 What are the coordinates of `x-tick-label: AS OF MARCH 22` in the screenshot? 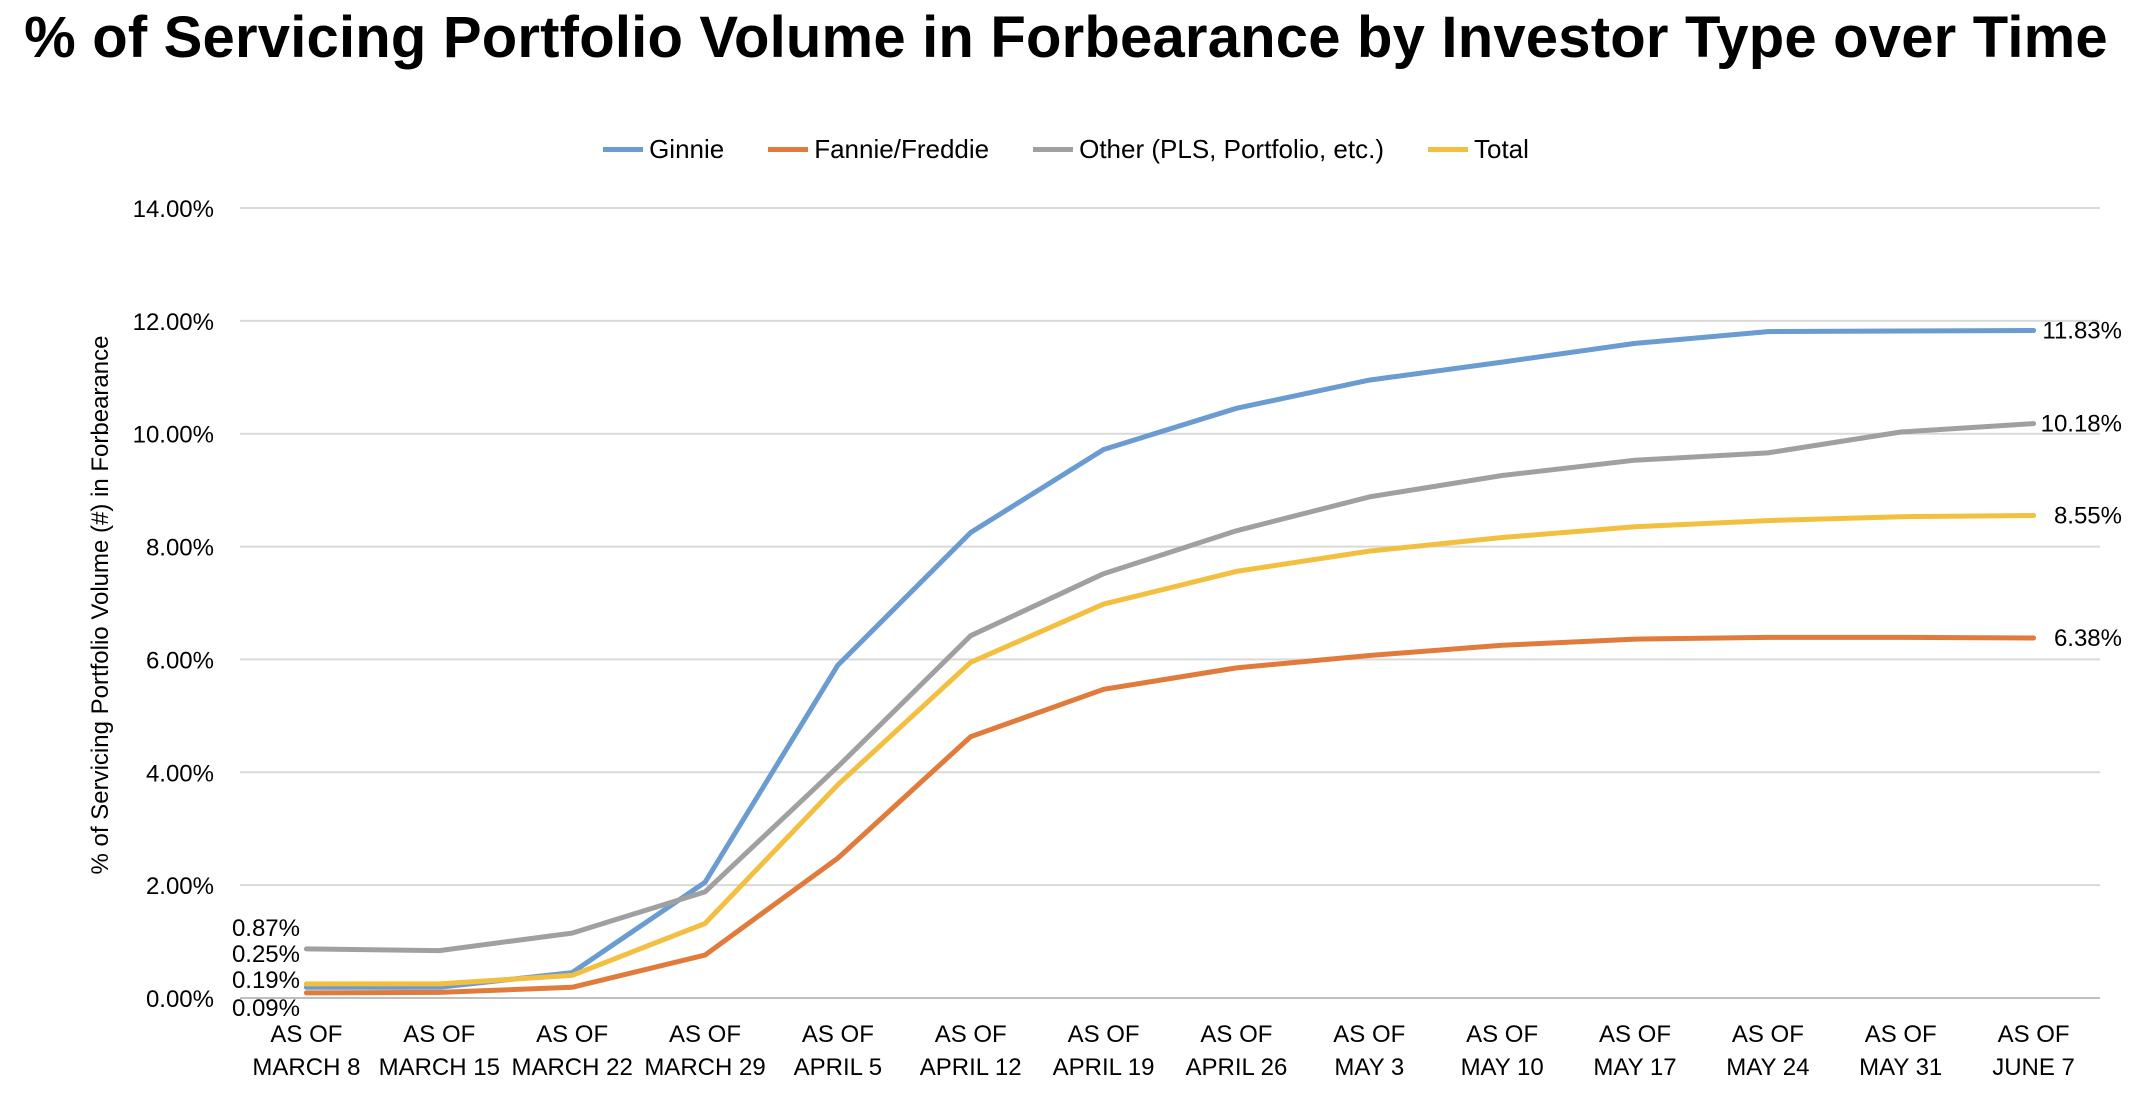 It's located at (571, 1051).